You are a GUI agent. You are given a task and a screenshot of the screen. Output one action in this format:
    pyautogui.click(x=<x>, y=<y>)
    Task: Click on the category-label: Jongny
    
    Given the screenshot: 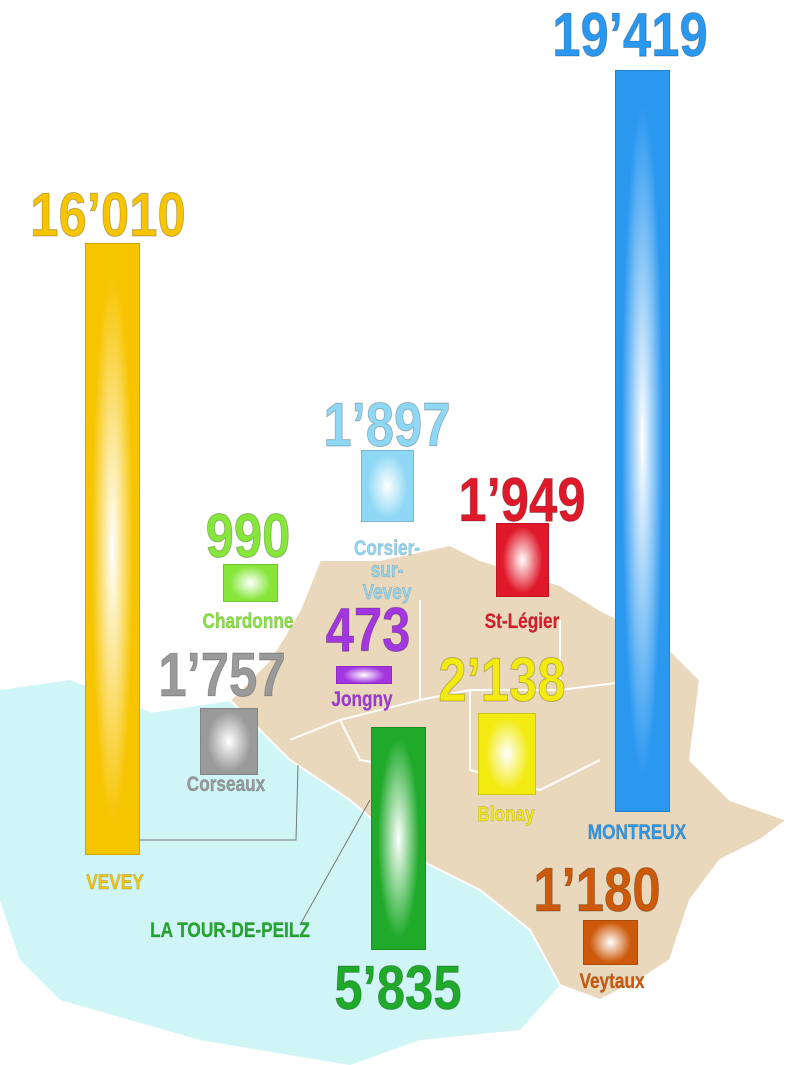 What is the action you would take?
    pyautogui.click(x=362, y=699)
    